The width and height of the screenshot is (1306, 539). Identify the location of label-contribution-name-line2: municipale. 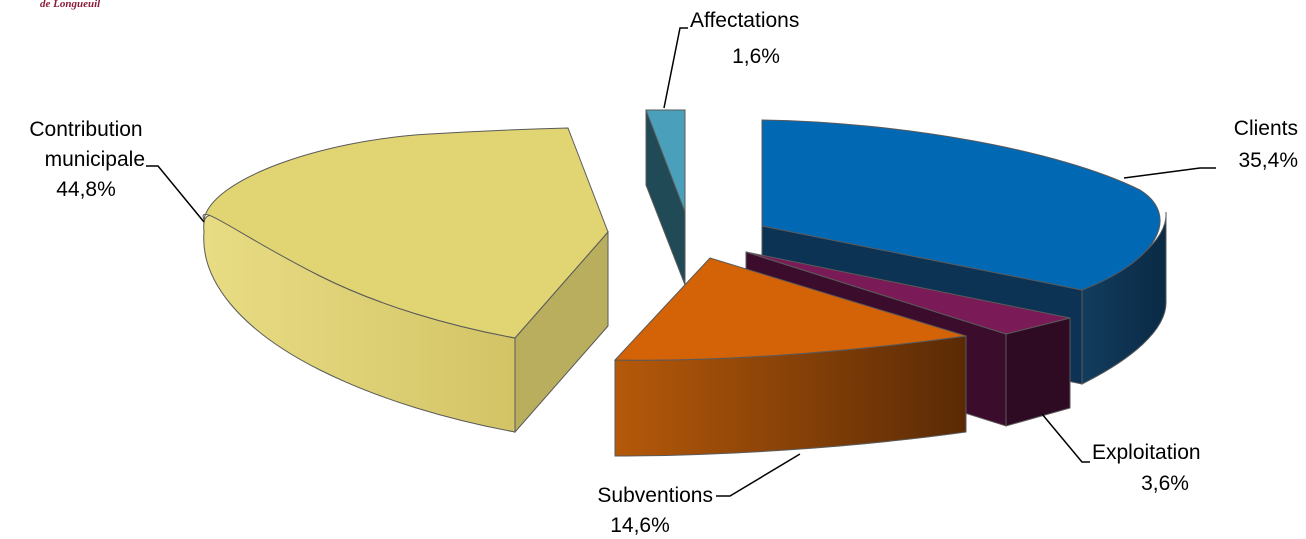
(95, 159).